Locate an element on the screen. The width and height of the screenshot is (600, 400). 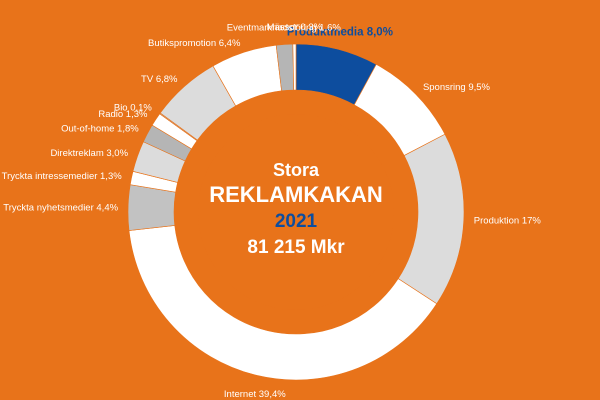
label-produktion: Produktion 17% is located at coordinates (508, 221).